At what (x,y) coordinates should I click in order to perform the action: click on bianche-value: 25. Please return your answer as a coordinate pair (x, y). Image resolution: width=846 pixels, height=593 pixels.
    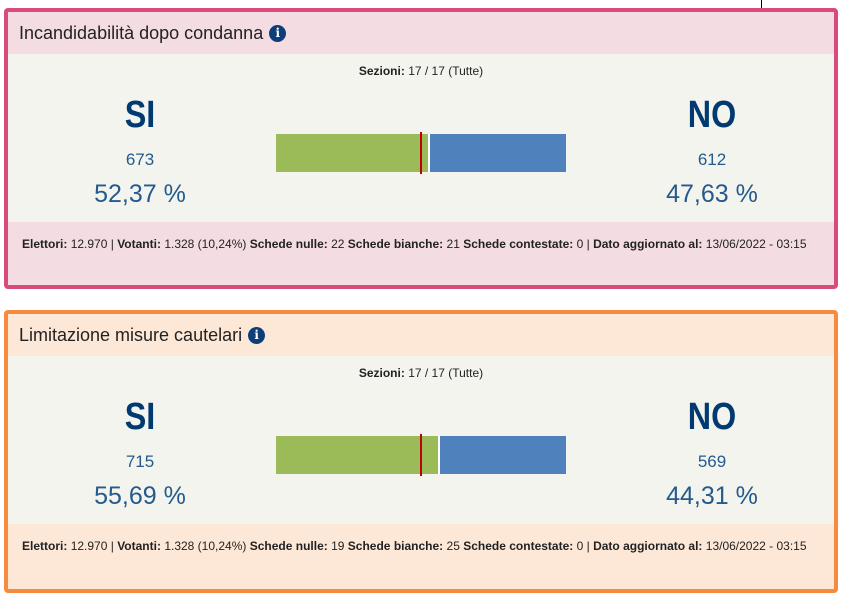
    Looking at the image, I should click on (453, 546).